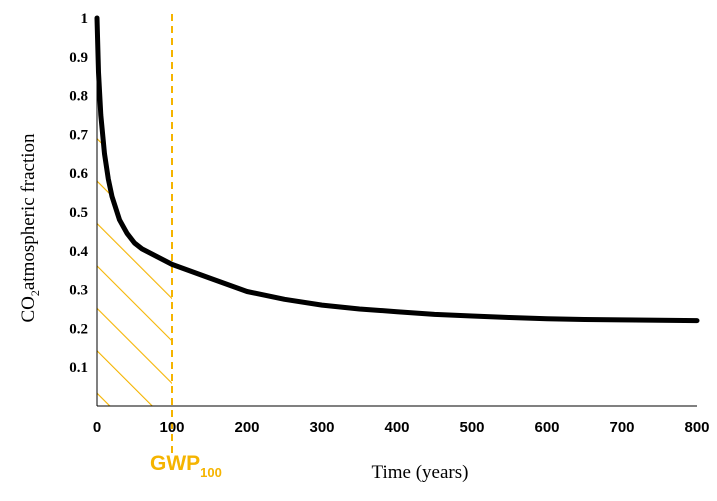  What do you see at coordinates (85, 19) in the screenshot?
I see `y-tick-label: 1` at bounding box center [85, 19].